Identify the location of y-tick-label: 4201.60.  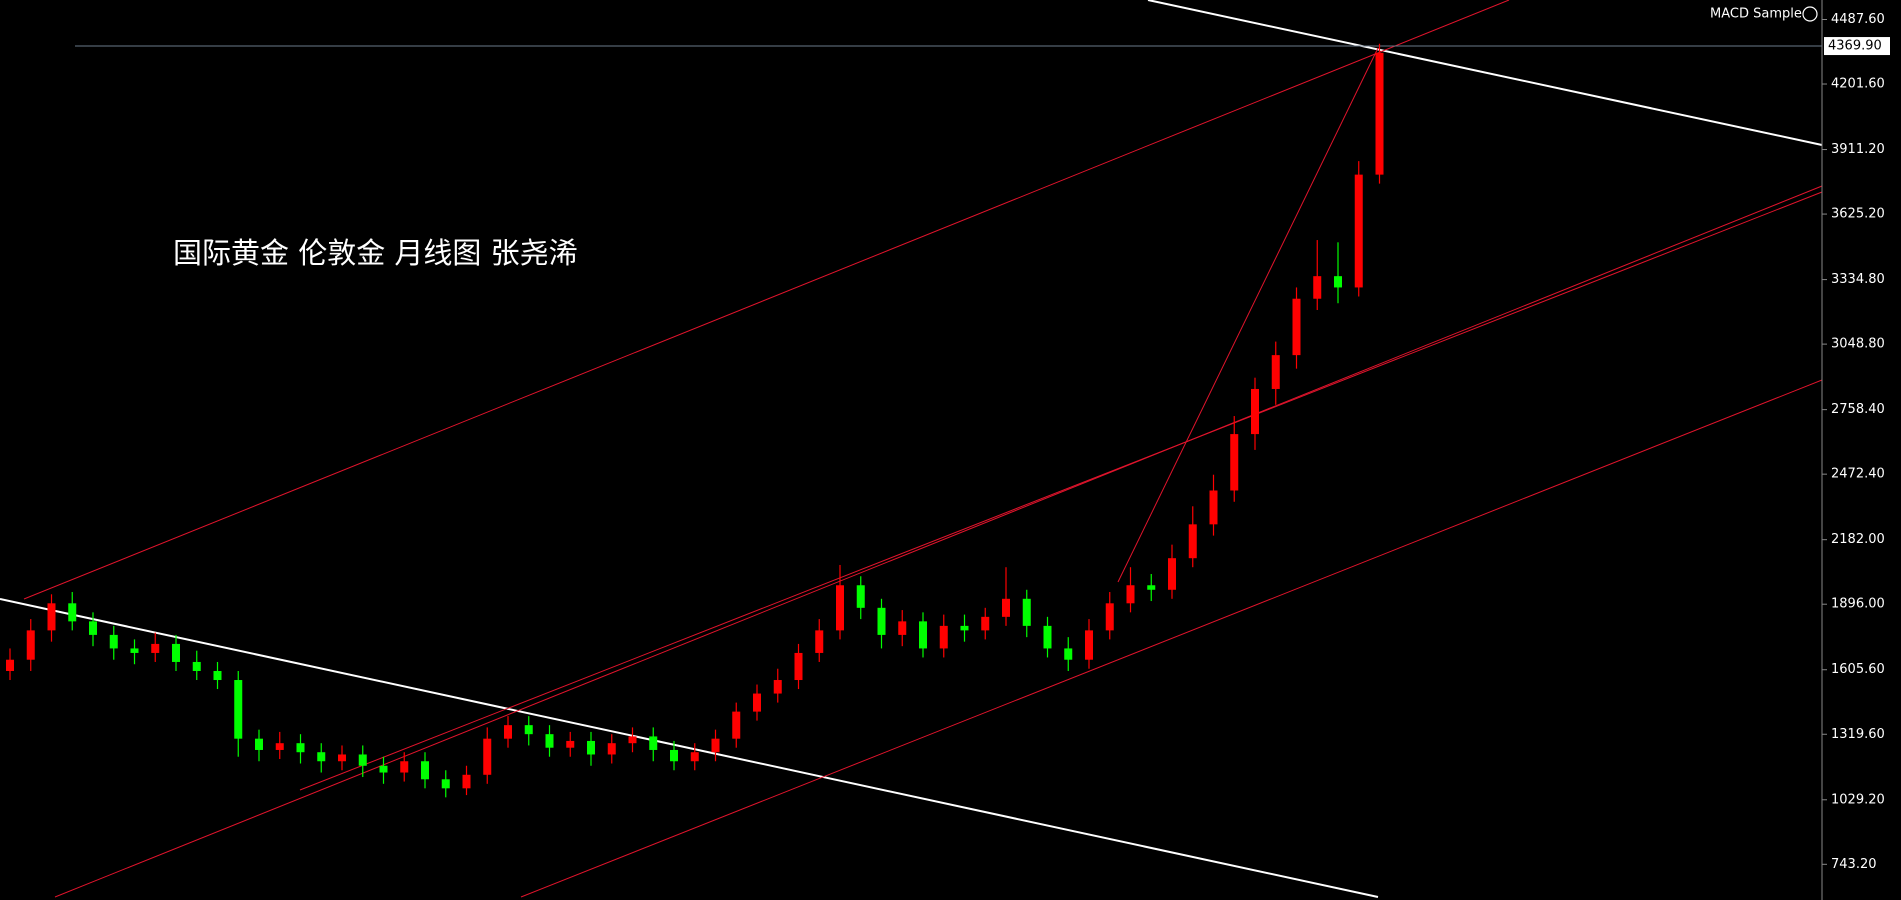
(1858, 84).